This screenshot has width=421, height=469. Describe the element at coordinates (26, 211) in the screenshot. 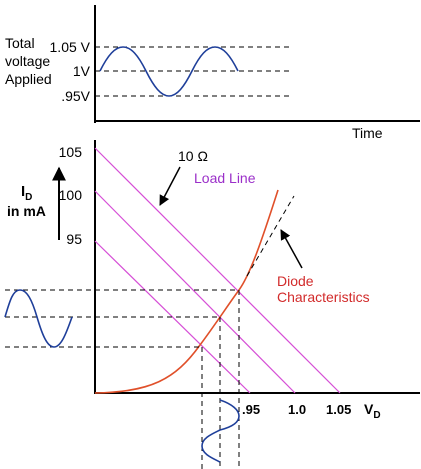

I see `id-unit-label: in mA` at that location.